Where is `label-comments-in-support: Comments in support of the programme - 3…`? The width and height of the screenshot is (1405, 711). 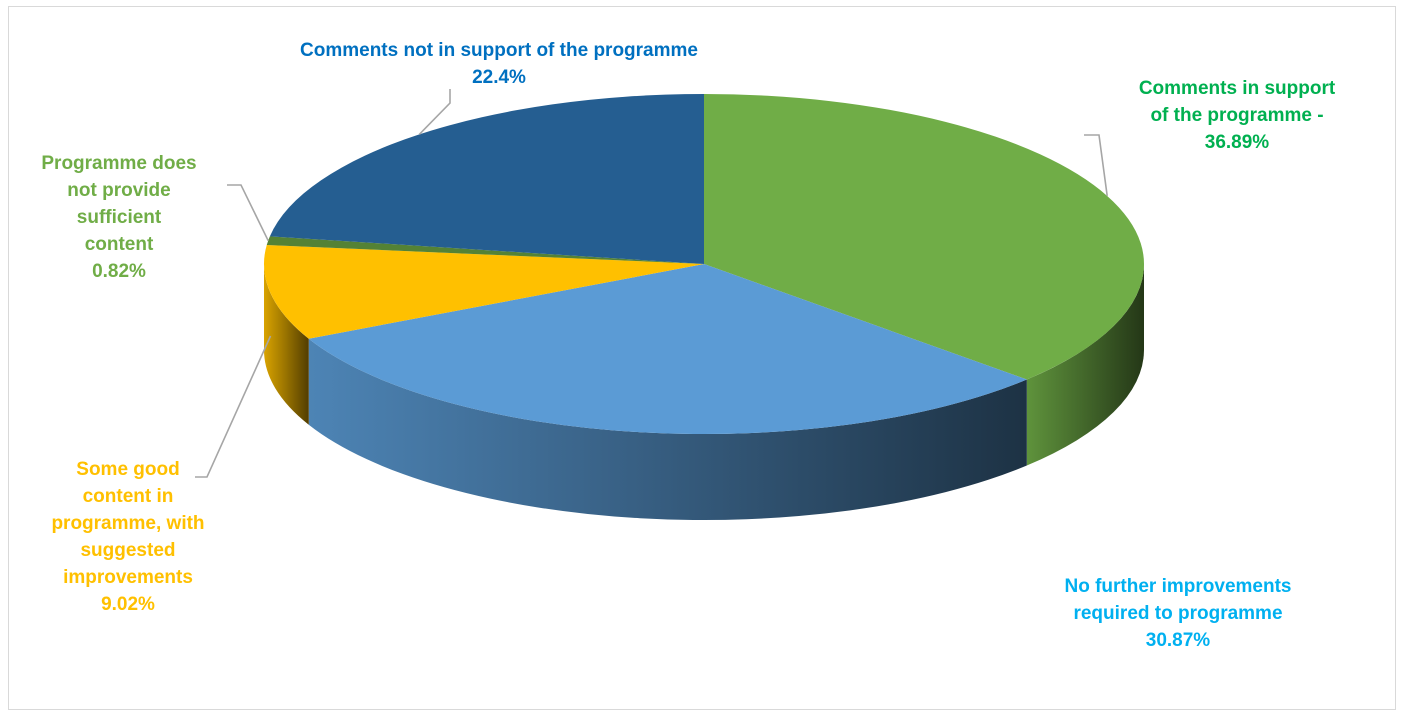 label-comments-in-support: Comments in support of the programme - 3… is located at coordinates (1237, 115).